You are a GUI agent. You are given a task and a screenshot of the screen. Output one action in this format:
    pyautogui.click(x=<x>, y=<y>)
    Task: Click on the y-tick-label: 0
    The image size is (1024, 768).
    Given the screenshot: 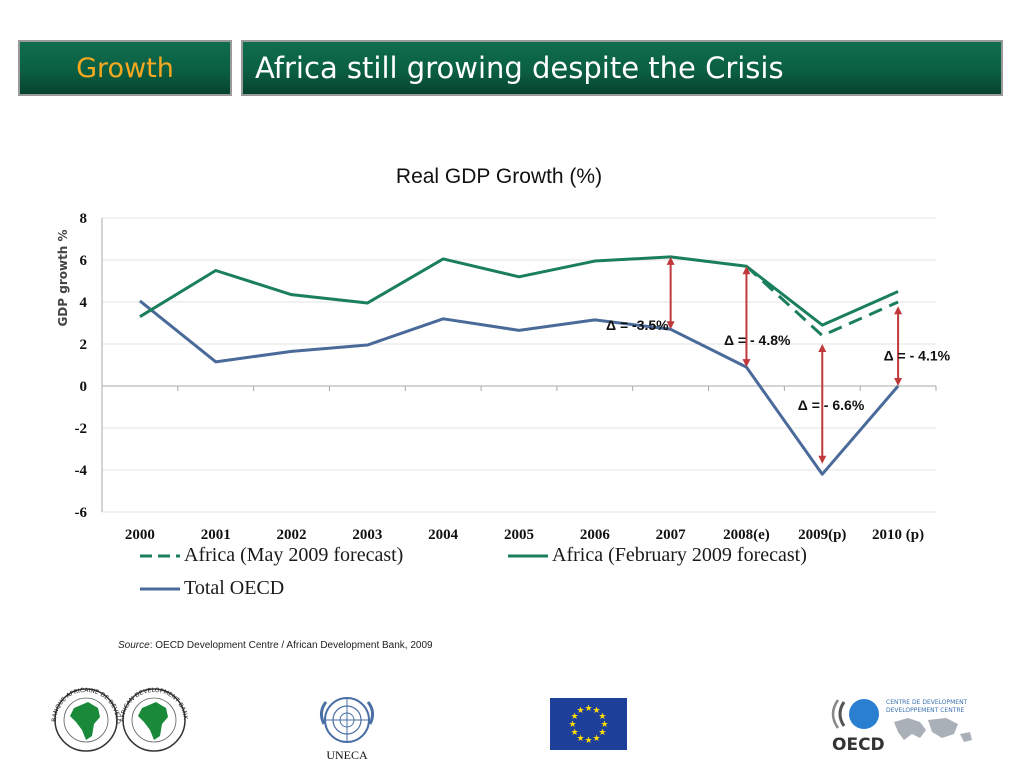 What is the action you would take?
    pyautogui.click(x=84, y=387)
    